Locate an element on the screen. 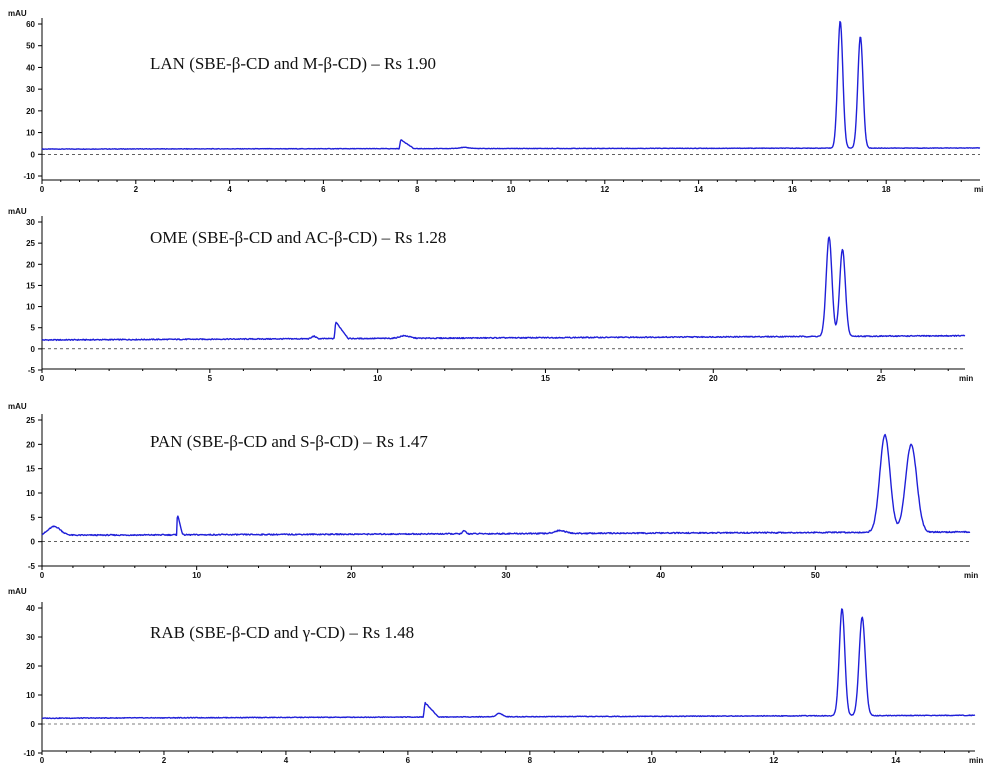  x-tick-label: 5 is located at coordinates (210, 378).